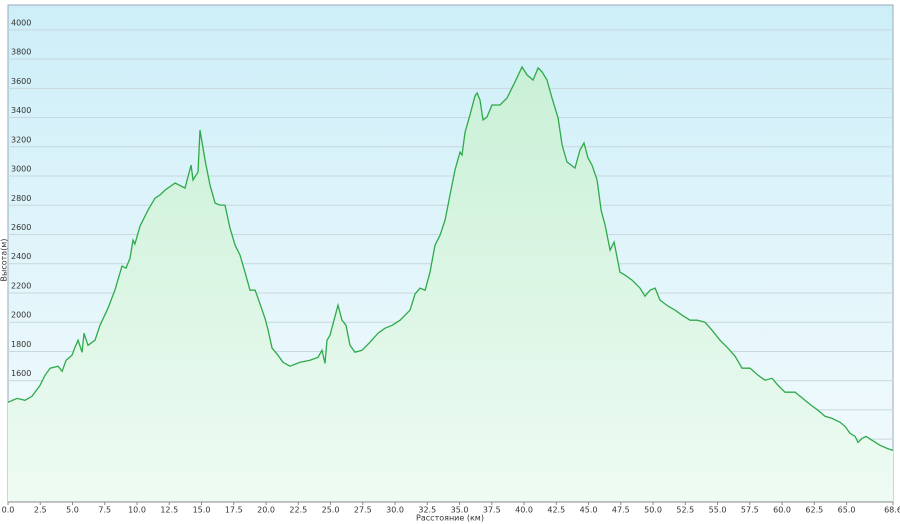  What do you see at coordinates (202, 510) in the screenshot?
I see `x-tick-label: 15.0` at bounding box center [202, 510].